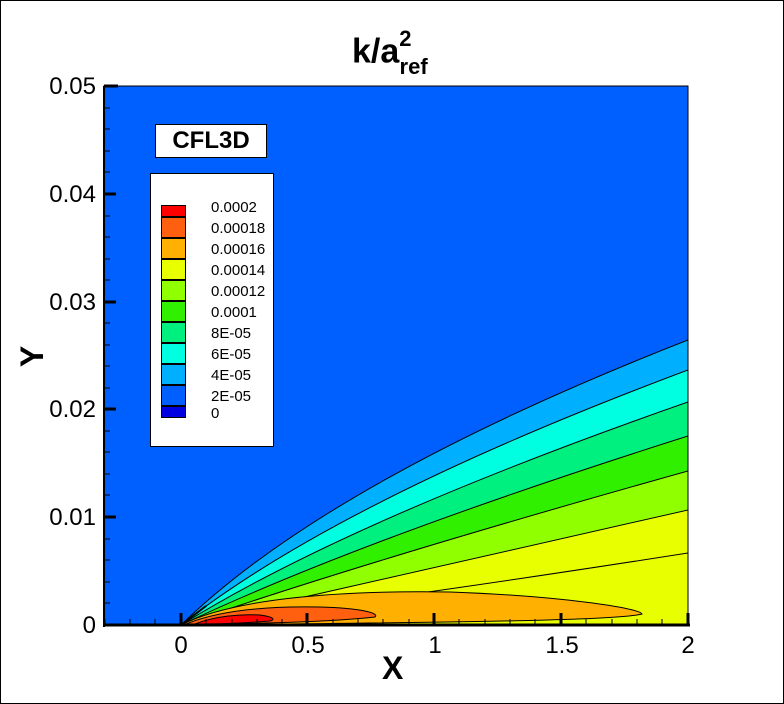  Describe the element at coordinates (238, 249) in the screenshot. I see `legend-label: 0.00016` at that location.